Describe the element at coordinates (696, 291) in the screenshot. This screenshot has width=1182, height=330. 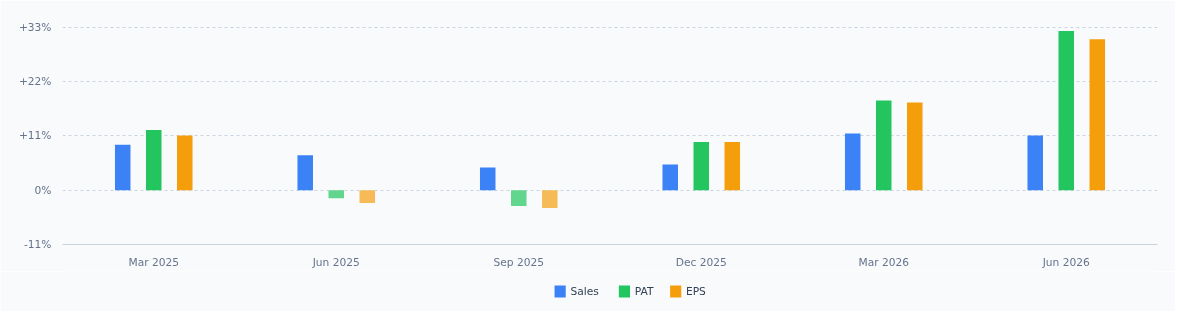
I see `legend-label: EPS` at that location.